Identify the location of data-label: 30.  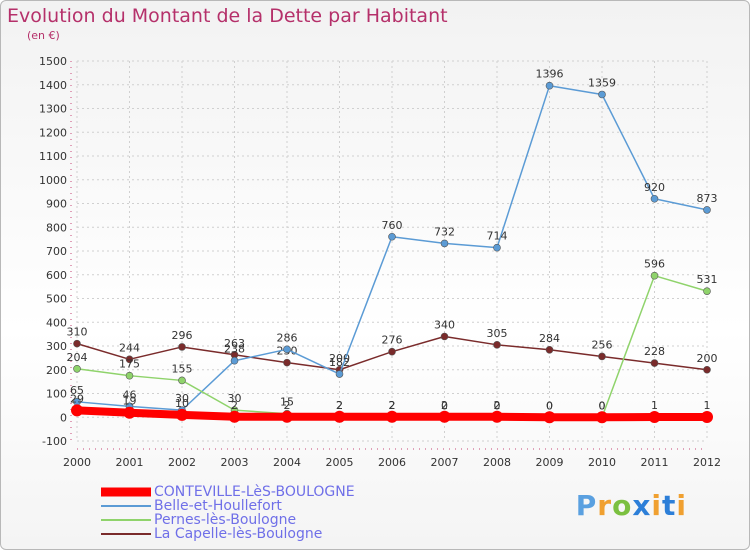
(182, 398).